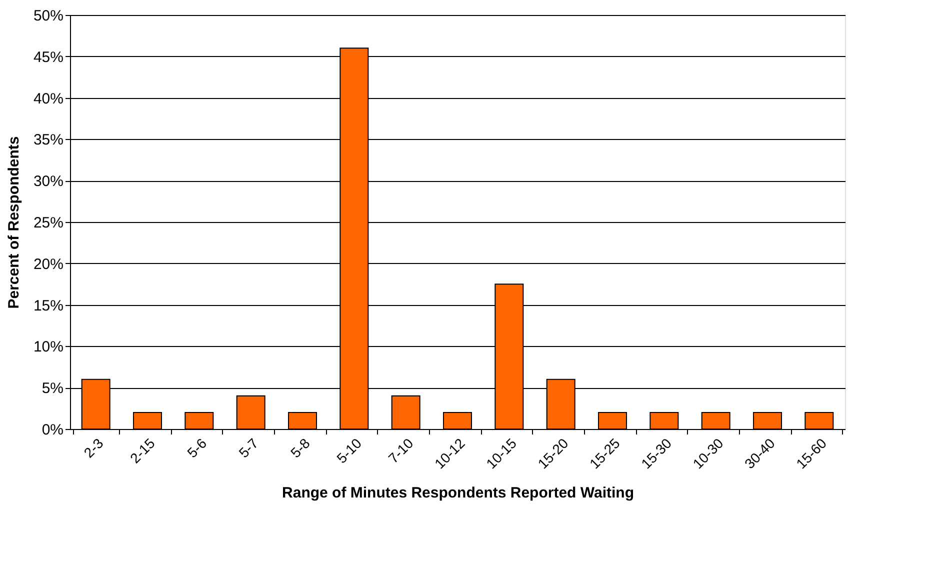 The width and height of the screenshot is (938, 567). Describe the element at coordinates (48, 305) in the screenshot. I see `y-tick-label: 15%` at that location.